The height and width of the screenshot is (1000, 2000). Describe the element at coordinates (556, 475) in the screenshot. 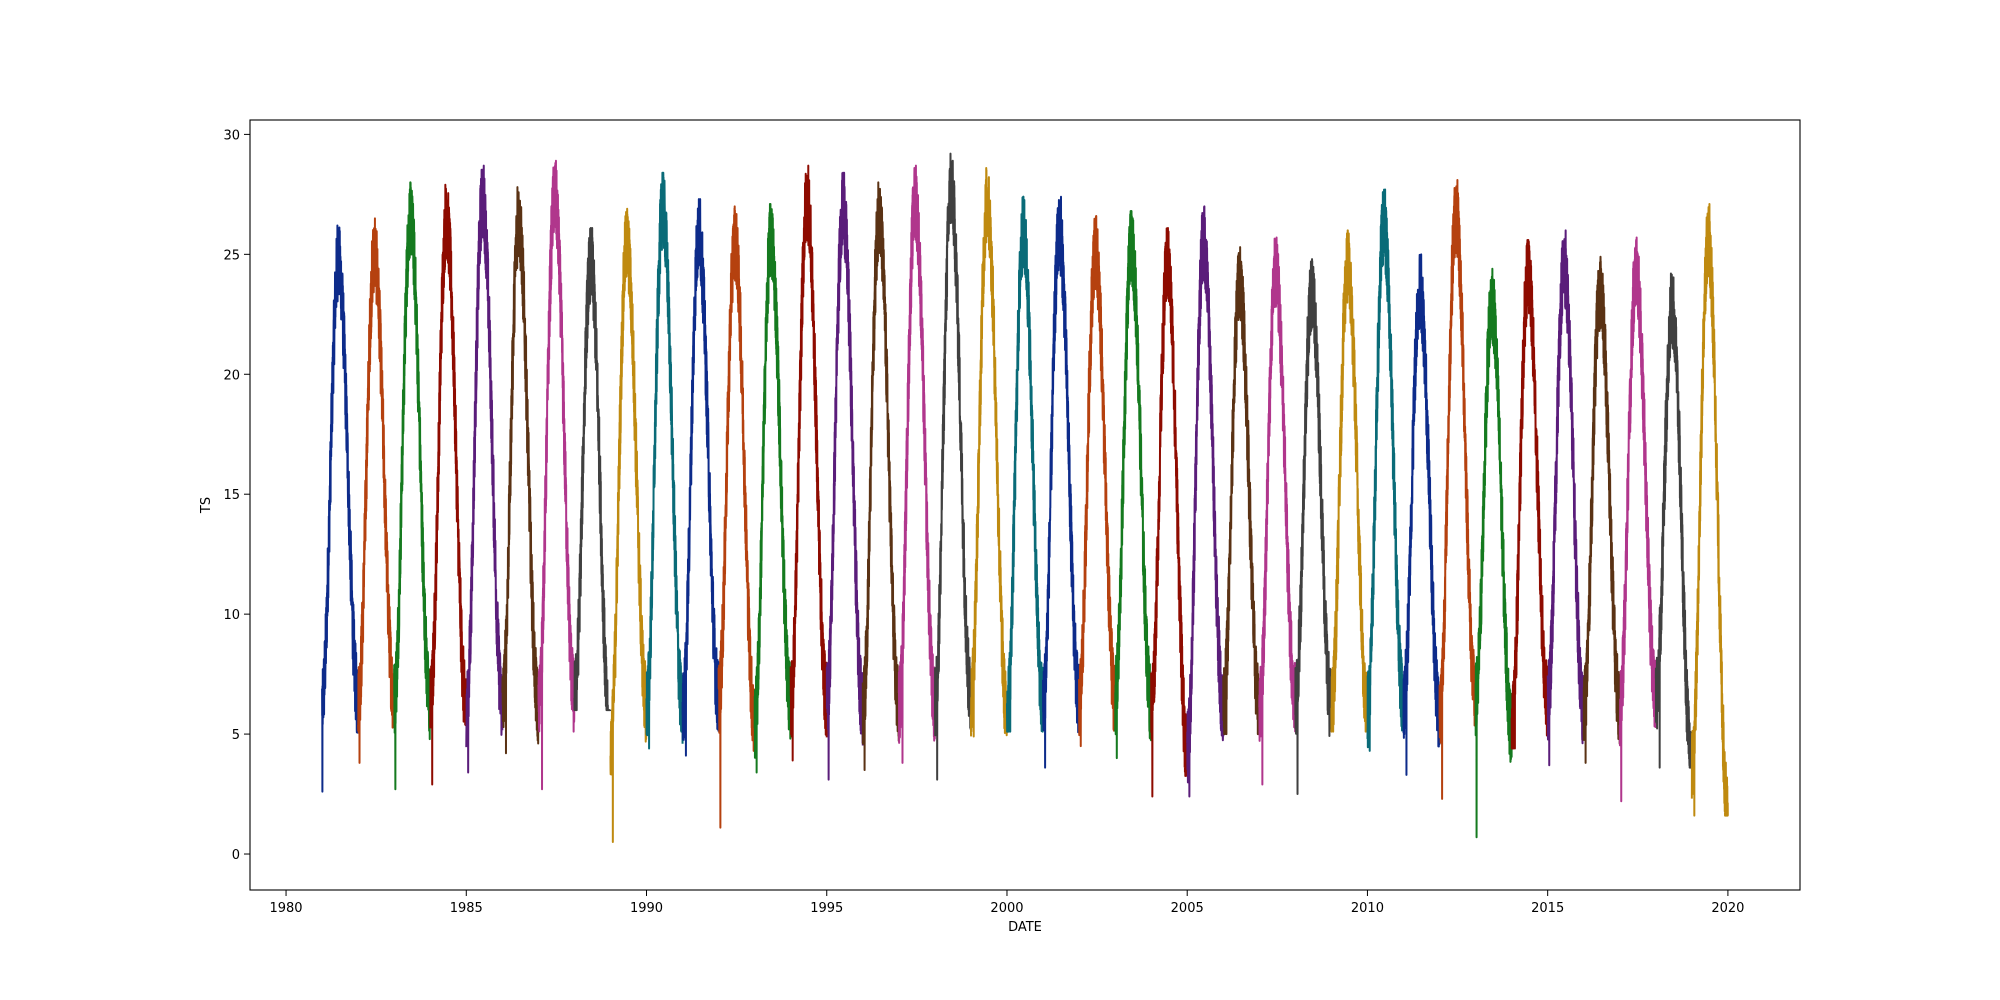

I see `series-line-1987` at that location.